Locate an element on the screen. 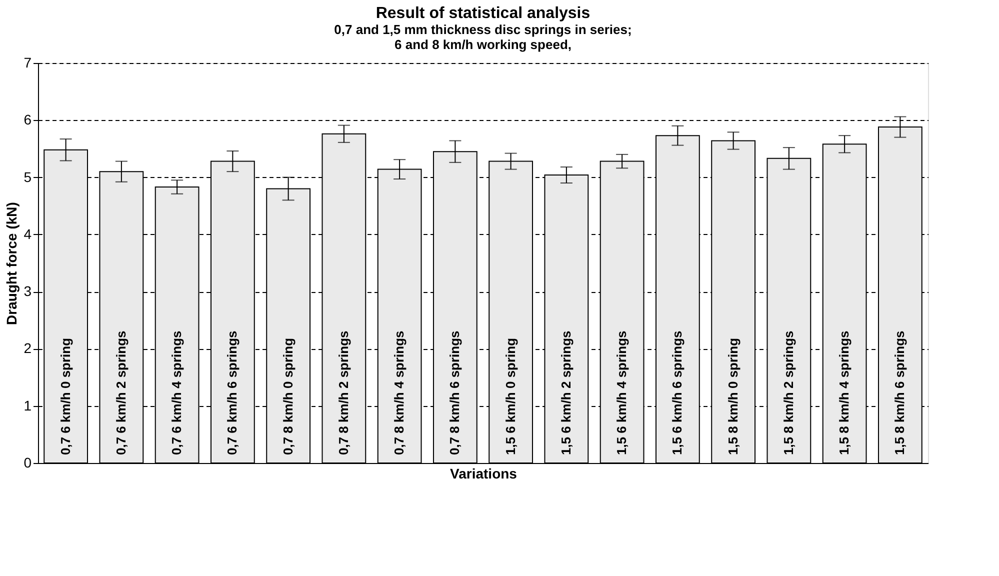 This screenshot has width=999, height=576. x-axis-title: Variations is located at coordinates (484, 474).